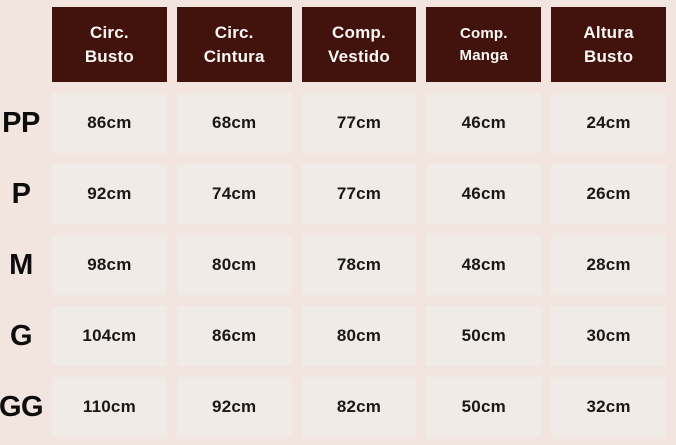 Image resolution: width=676 pixels, height=445 pixels. Describe the element at coordinates (359, 44) in the screenshot. I see `column-header-comp-vestido: Comp. Vestido` at that location.